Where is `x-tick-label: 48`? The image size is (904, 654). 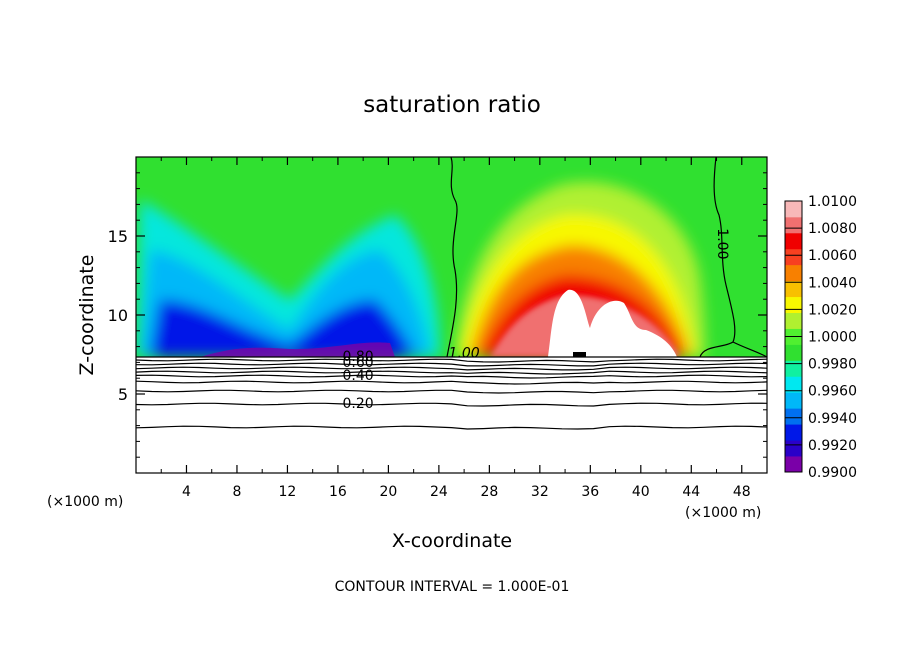 x-tick-label: 48 is located at coordinates (742, 492).